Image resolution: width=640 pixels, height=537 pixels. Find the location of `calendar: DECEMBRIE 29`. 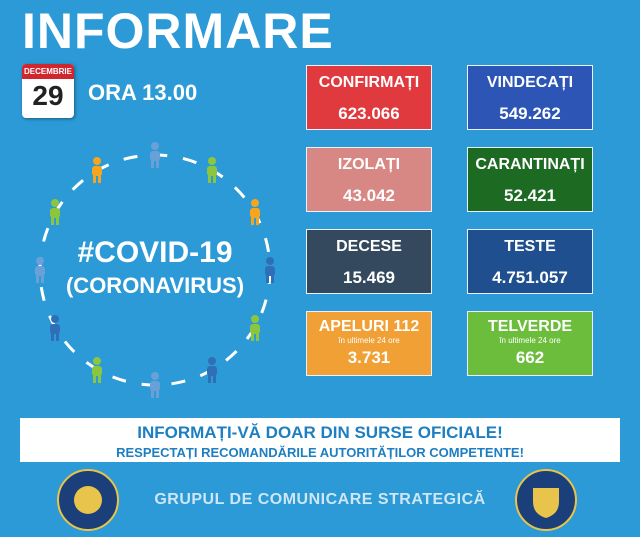

calendar: DECEMBRIE 29 is located at coordinates (48, 91).